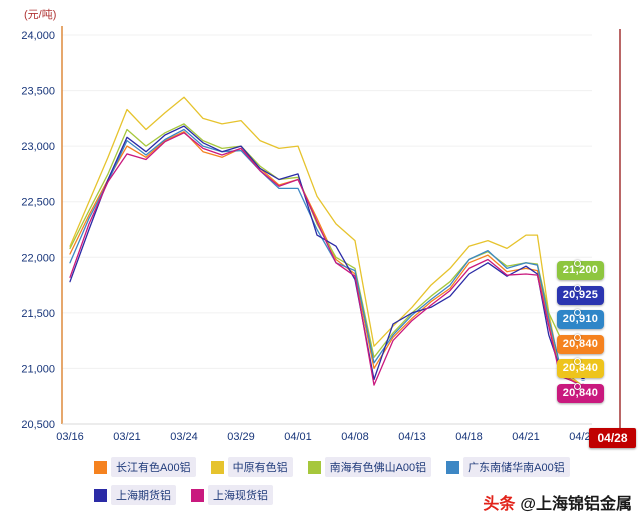  What do you see at coordinates (355, 437) in the screenshot?
I see `x-axis-label: 04/08` at bounding box center [355, 437].